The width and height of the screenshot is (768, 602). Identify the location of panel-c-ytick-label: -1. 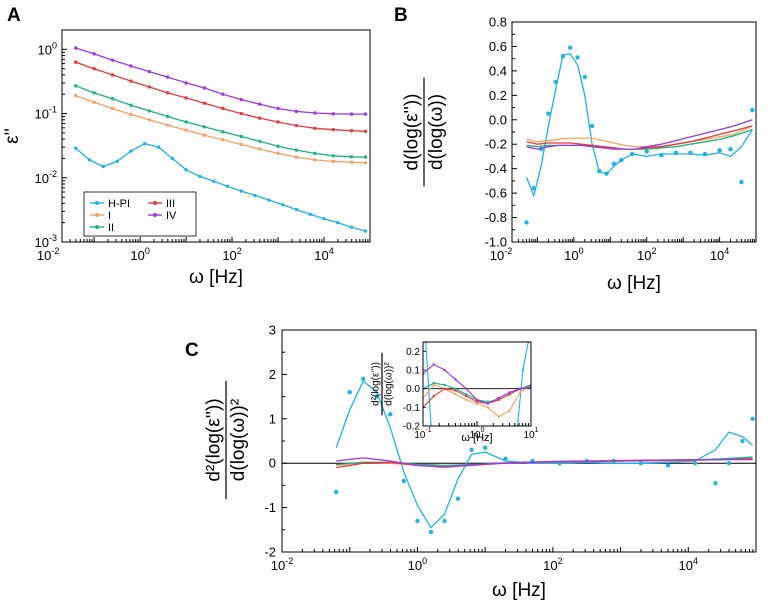
(270, 507).